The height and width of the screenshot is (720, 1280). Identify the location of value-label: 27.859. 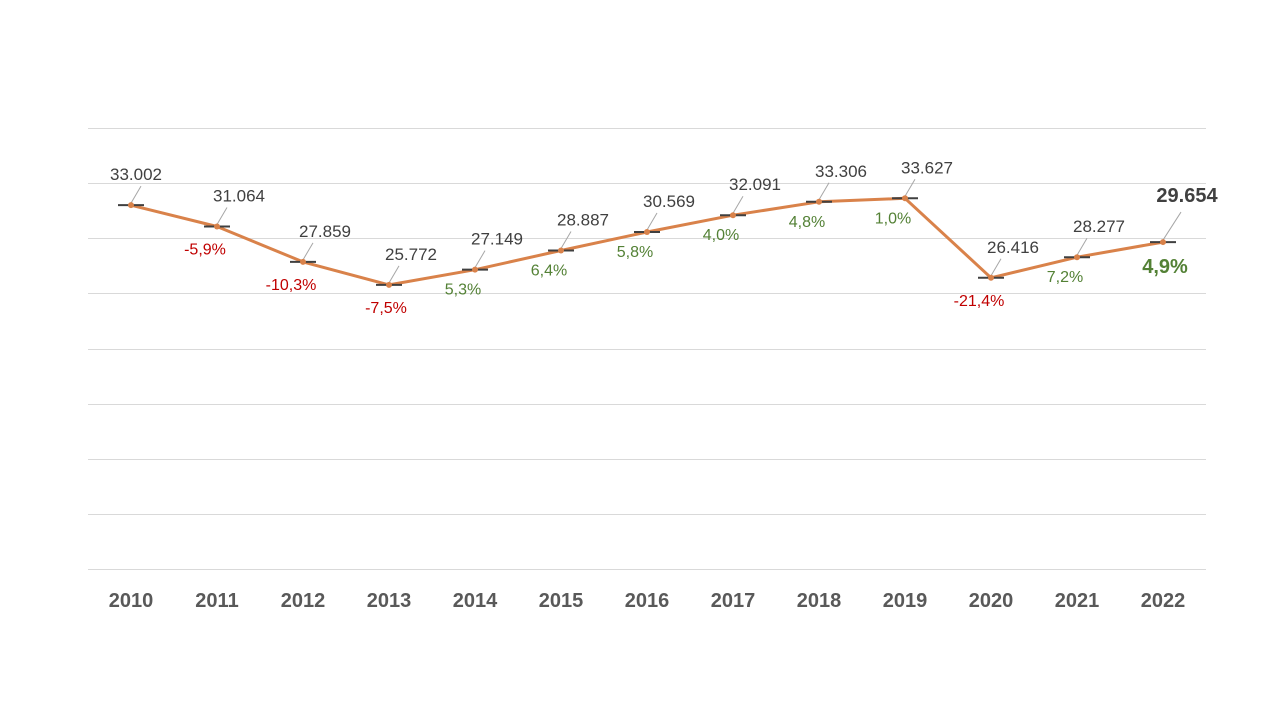
(325, 231).